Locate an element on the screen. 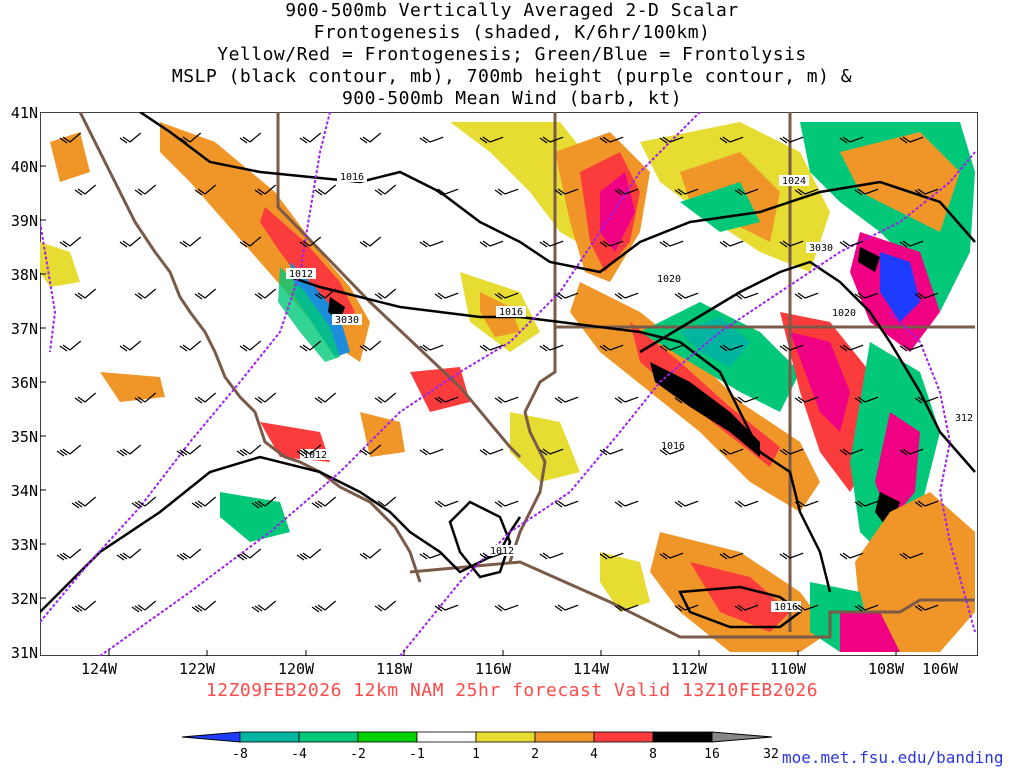 The height and width of the screenshot is (768, 1024). lon-label: 114W is located at coordinates (591, 669).